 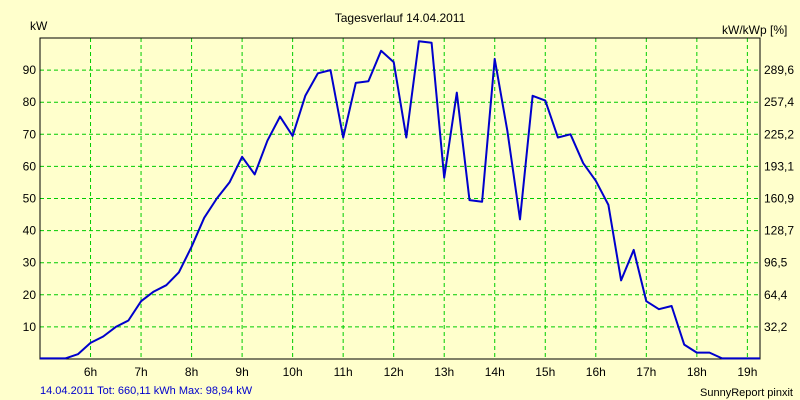 I want to click on y-tick-label-left: 80, so click(x=30, y=102).